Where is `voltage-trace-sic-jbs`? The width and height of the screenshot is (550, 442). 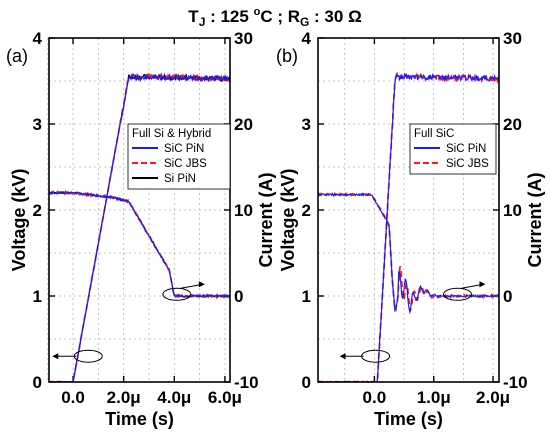
voltage-trace-sic-jbs is located at coordinates (139, 244).